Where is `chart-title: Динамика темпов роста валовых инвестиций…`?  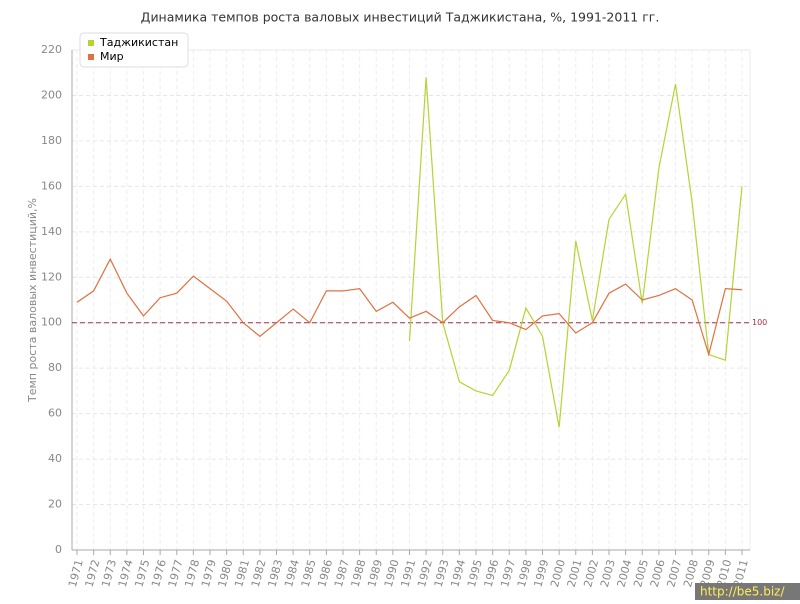 chart-title: Динамика темпов роста валовых инвестиций… is located at coordinates (400, 17).